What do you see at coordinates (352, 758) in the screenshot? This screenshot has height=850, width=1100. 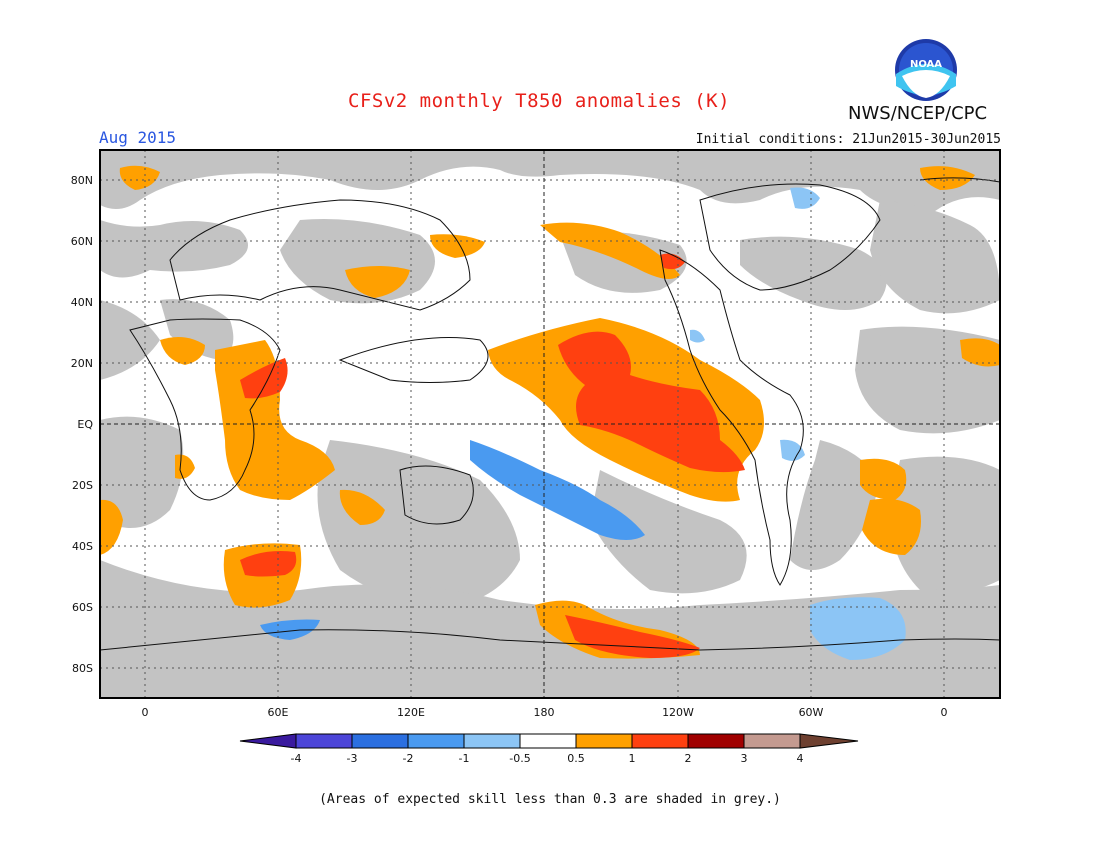 I see `legend-tick: -3` at bounding box center [352, 758].